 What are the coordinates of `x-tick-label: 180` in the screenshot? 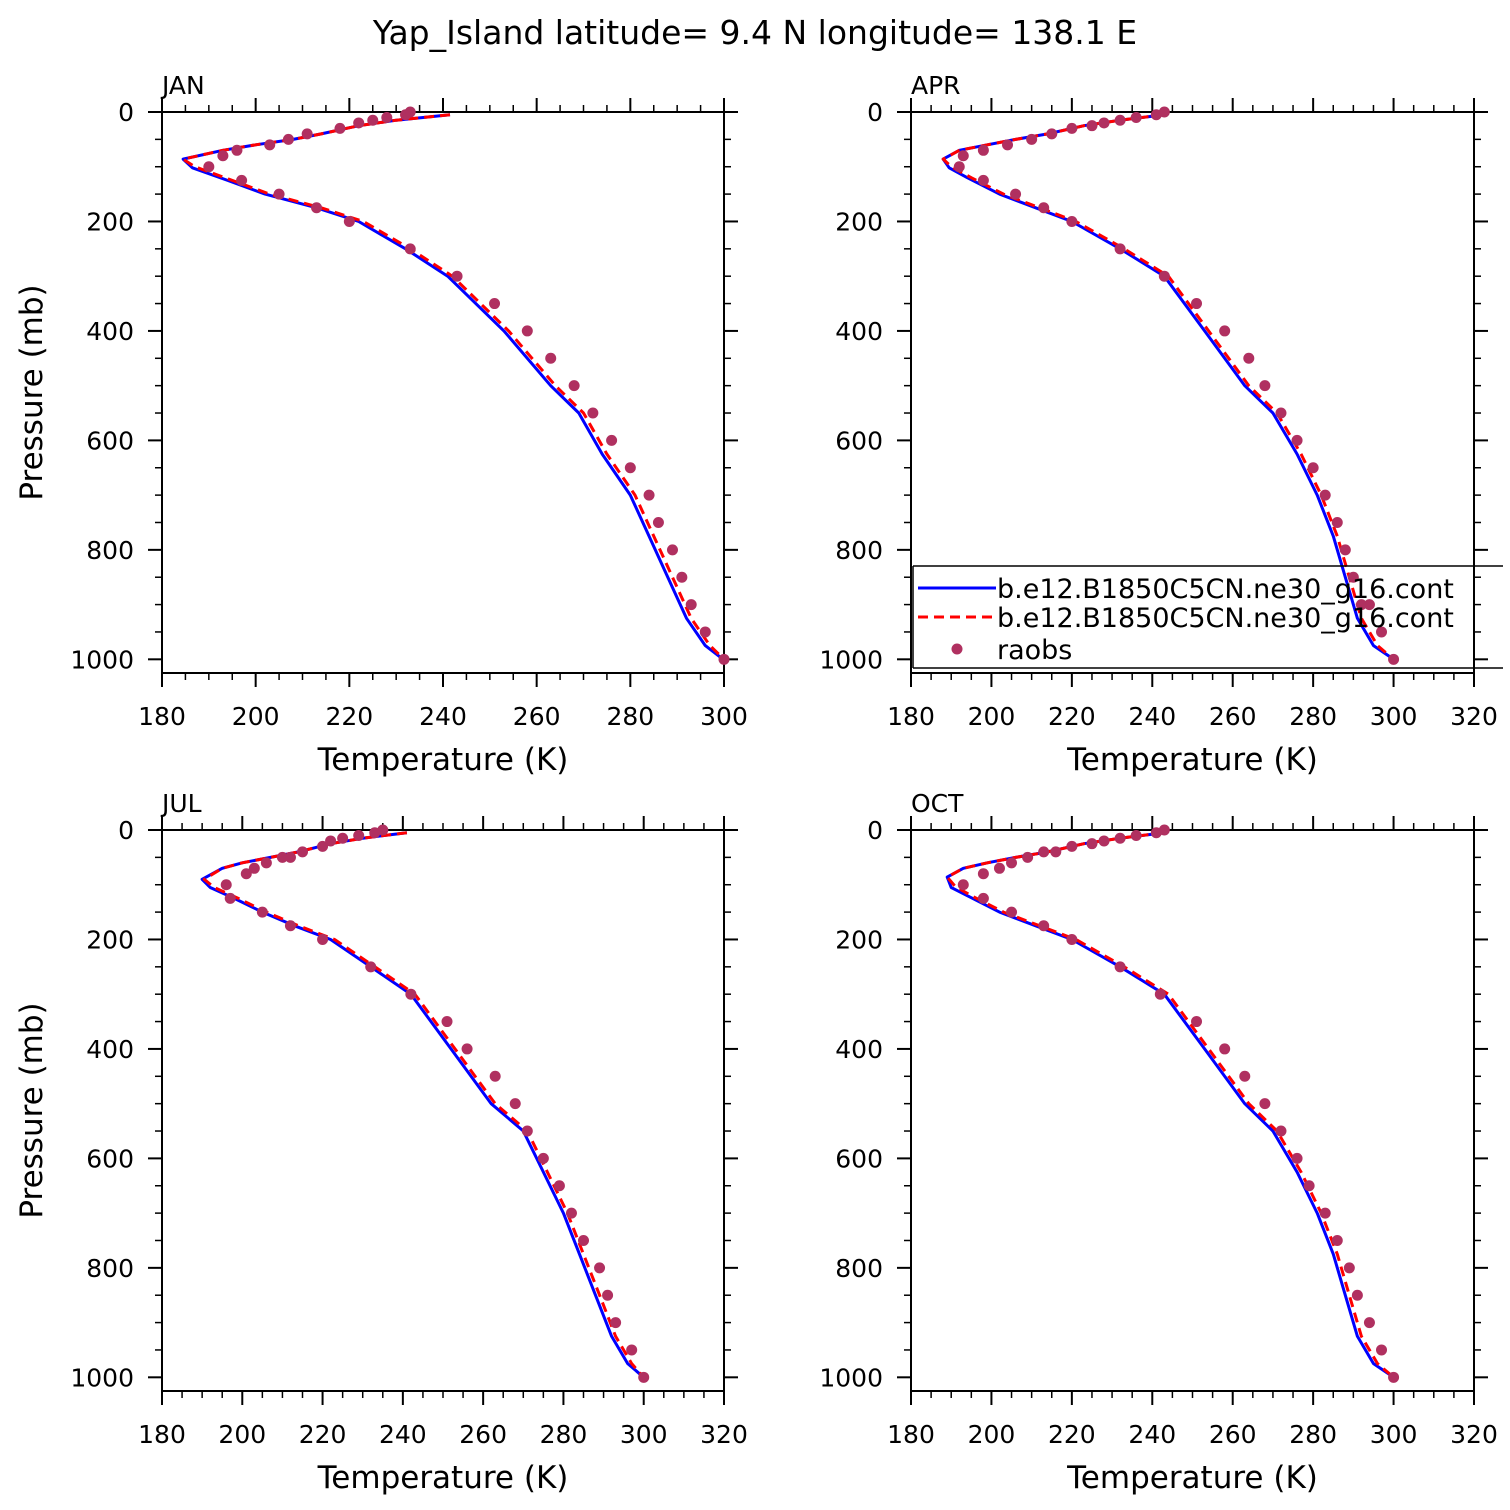 It's located at (162, 1434).